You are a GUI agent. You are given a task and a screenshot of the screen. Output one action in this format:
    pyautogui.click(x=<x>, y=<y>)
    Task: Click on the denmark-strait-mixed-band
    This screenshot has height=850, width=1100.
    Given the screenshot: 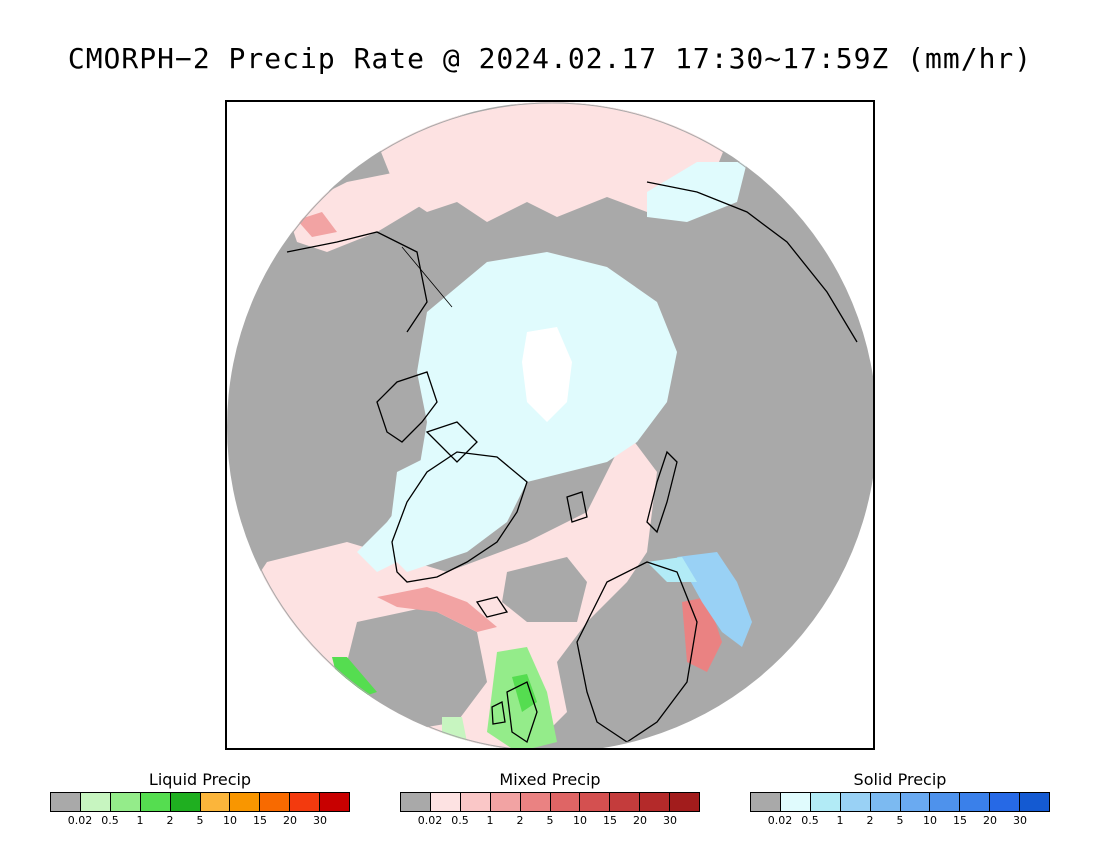 What is the action you would take?
    pyautogui.click(x=437, y=609)
    